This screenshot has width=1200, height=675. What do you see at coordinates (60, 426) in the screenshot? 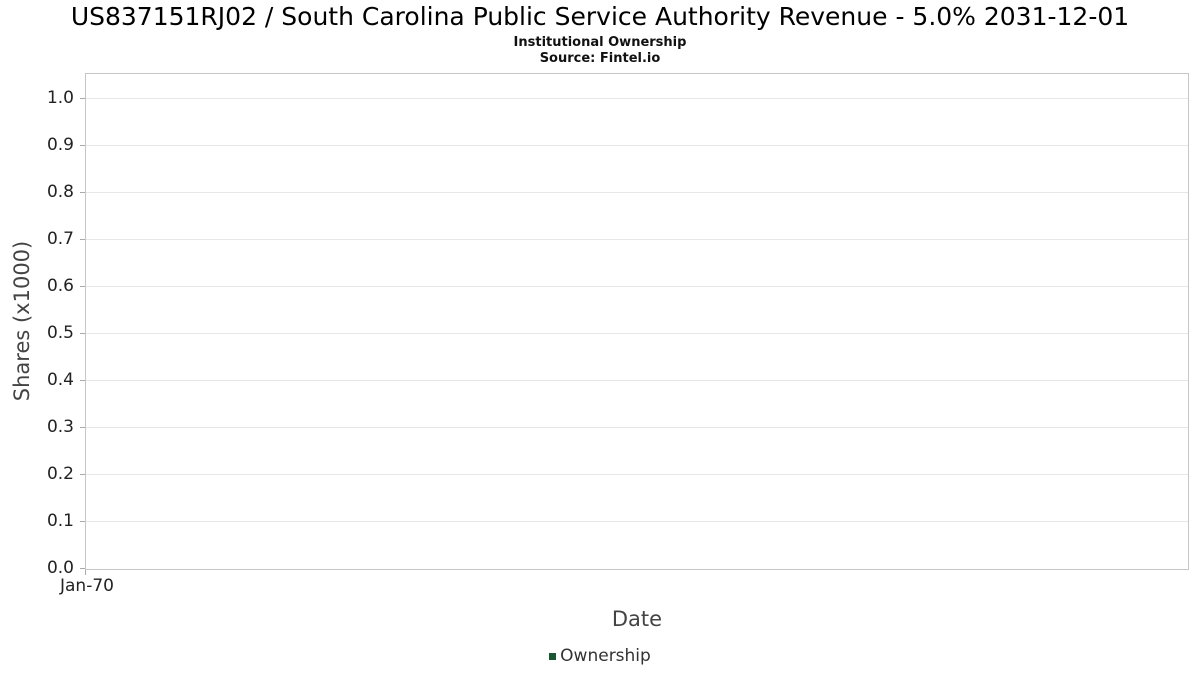
I see `y-tick-label: 0.3` at bounding box center [60, 426].